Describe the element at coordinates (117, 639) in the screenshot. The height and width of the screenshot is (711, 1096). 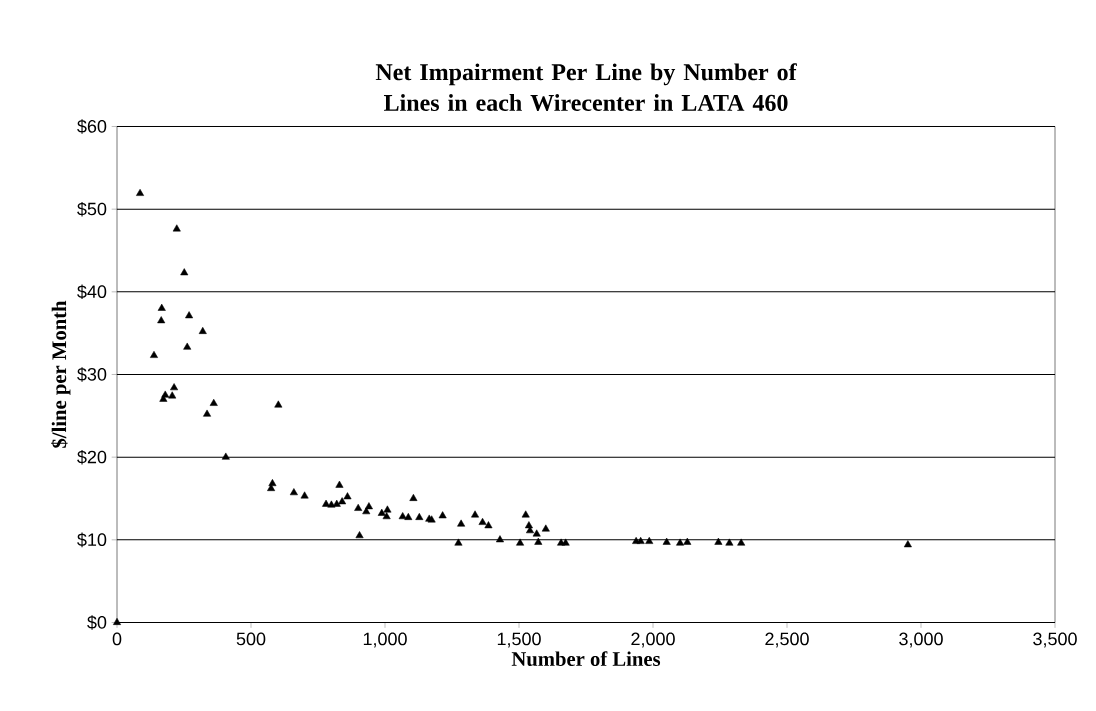
I see `x-tick-label: 0` at that location.